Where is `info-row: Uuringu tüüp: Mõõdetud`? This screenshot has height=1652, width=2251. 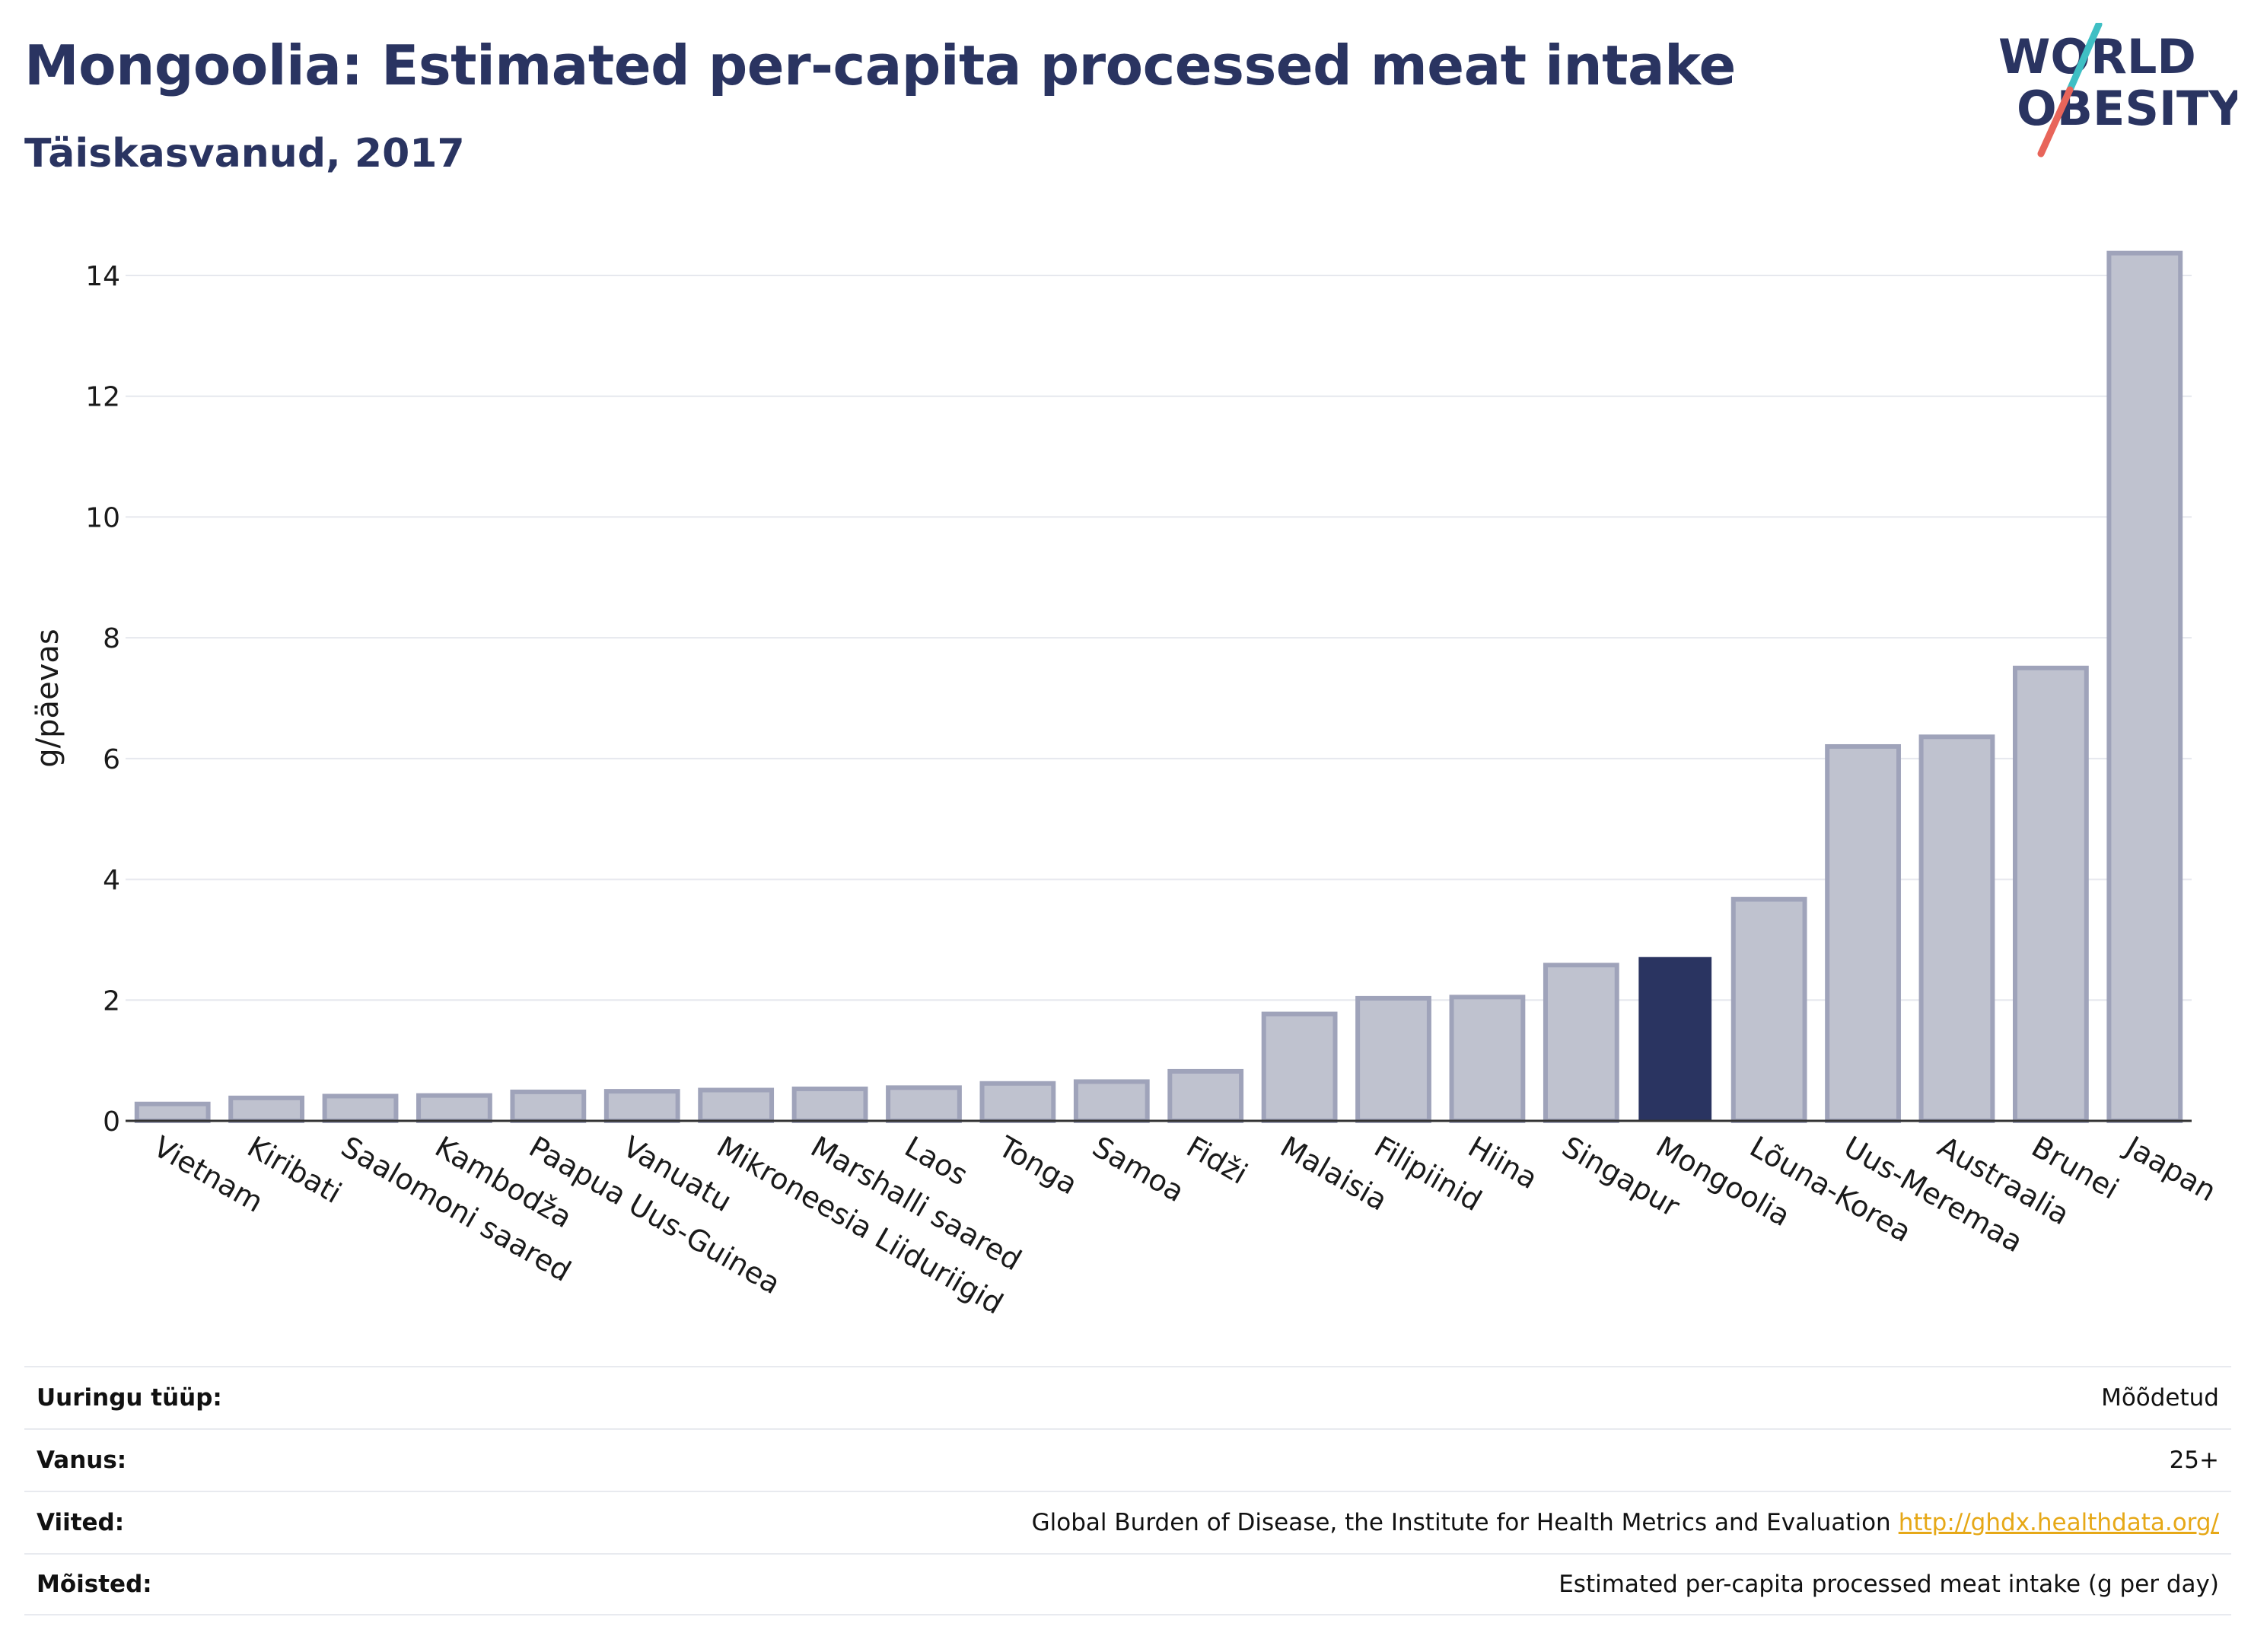
info-row: Uuringu tüüp: Mõõdetud is located at coordinates (1127, 1397).